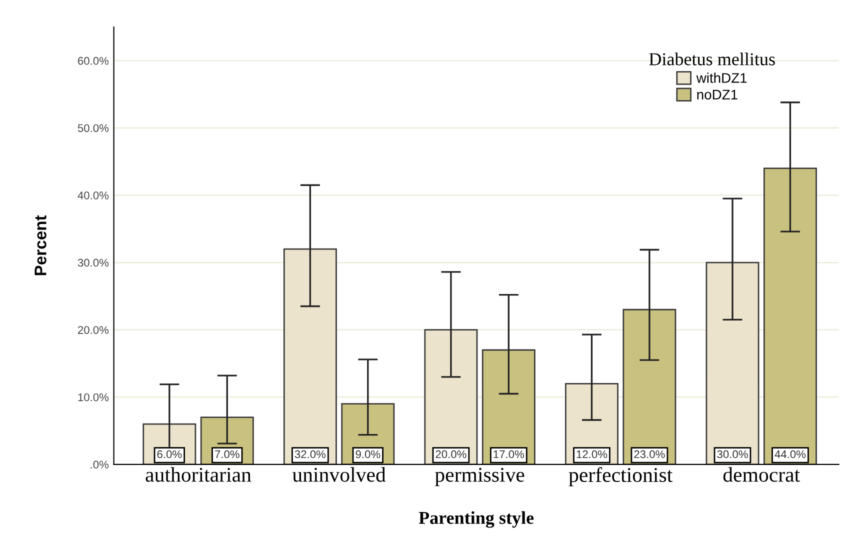 The image size is (843, 540). What do you see at coordinates (199, 474) in the screenshot?
I see `x-tick-label: authoritarian` at bounding box center [199, 474].